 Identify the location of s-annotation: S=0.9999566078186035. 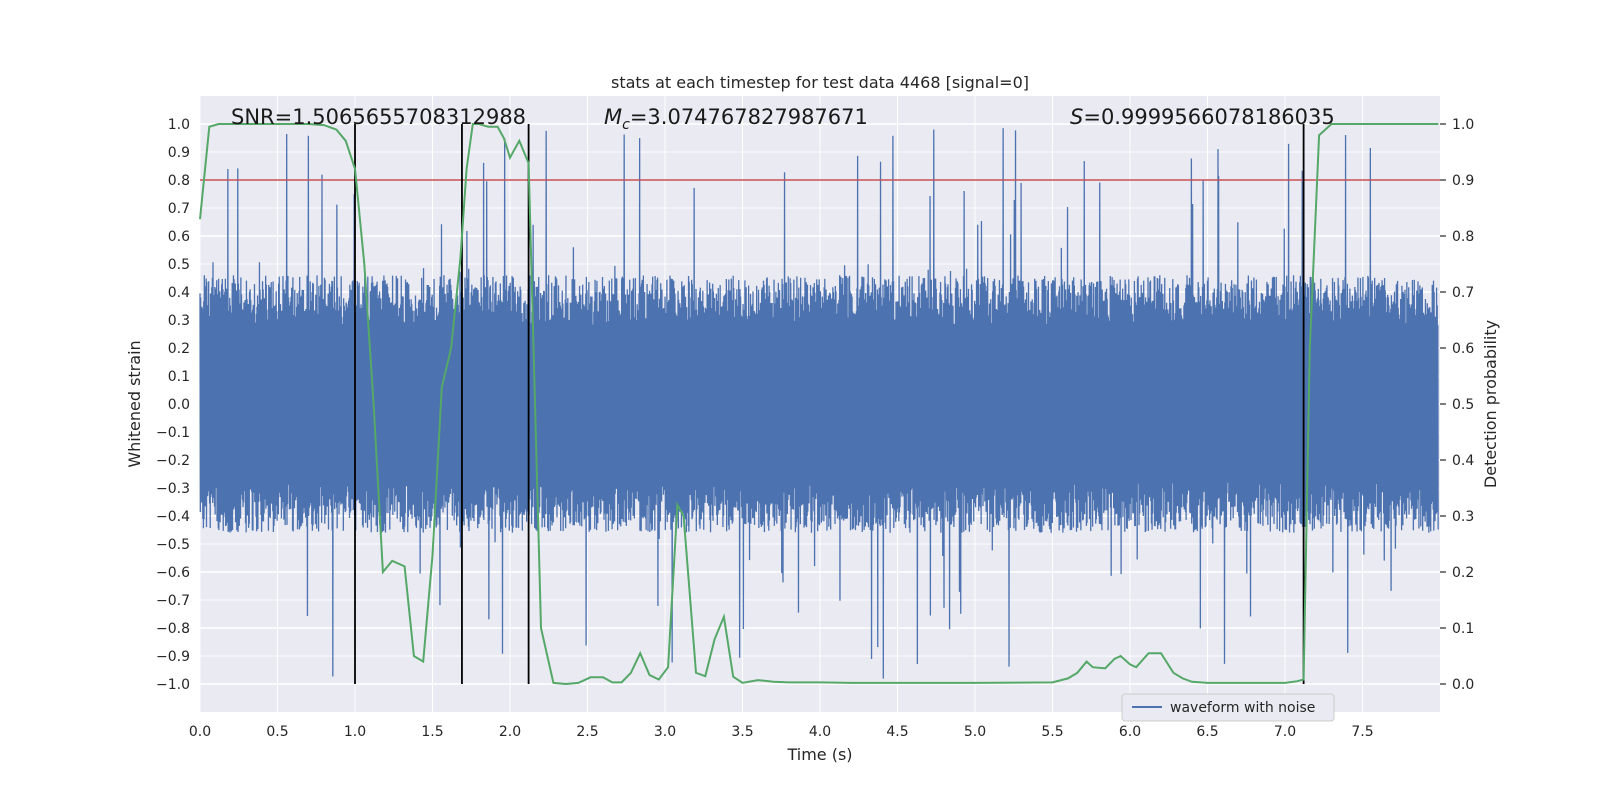
(1202, 117).